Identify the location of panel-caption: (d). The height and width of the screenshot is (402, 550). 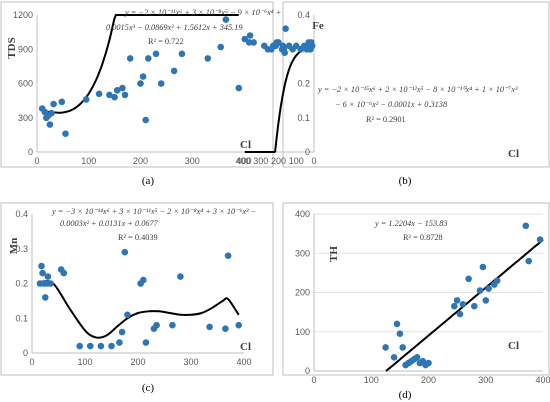
(405, 395).